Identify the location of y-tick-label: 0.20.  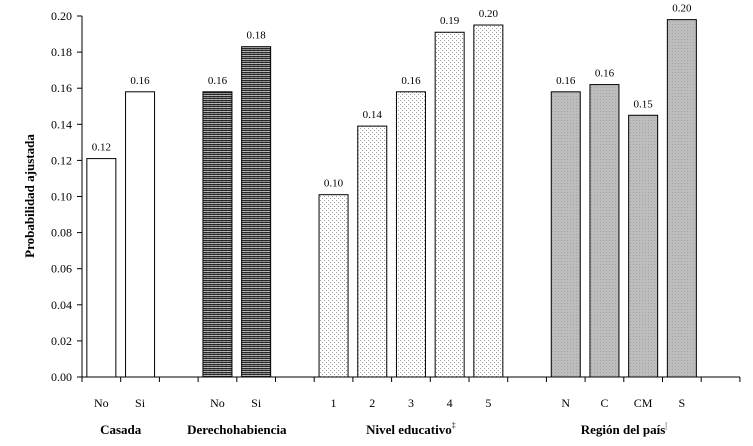
(61, 16).